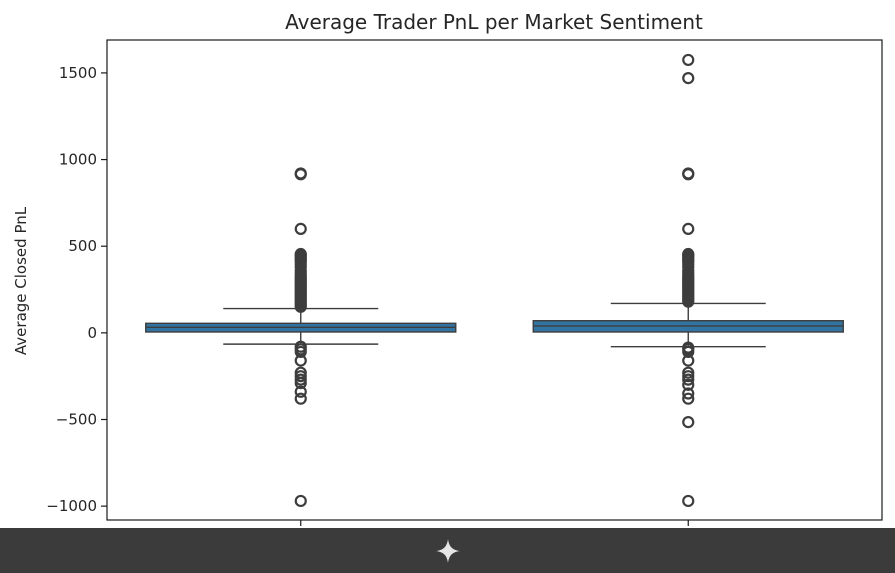 Image resolution: width=895 pixels, height=573 pixels. I want to click on y-tick-label: 500, so click(82, 246).